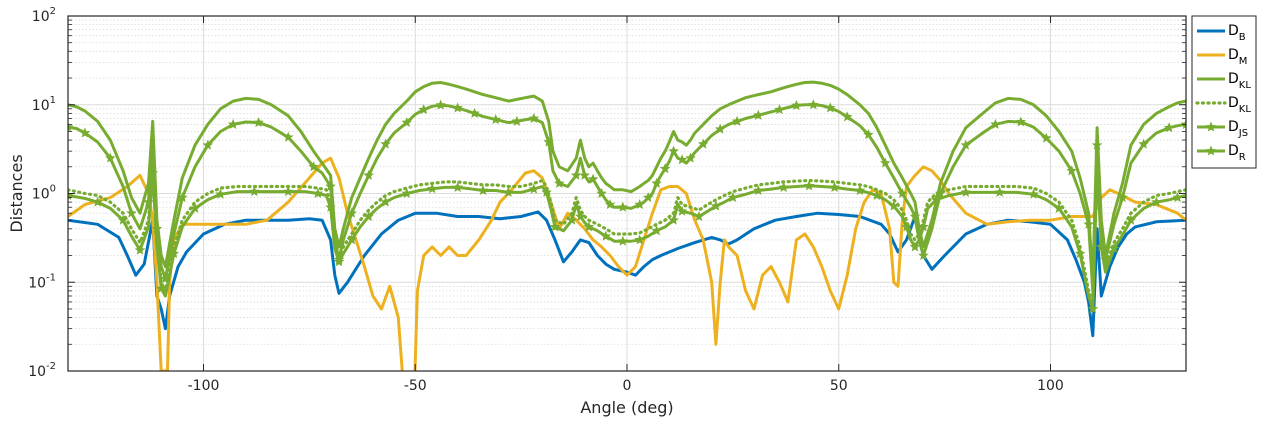  I want to click on x-tick-label: 0, so click(627, 386).